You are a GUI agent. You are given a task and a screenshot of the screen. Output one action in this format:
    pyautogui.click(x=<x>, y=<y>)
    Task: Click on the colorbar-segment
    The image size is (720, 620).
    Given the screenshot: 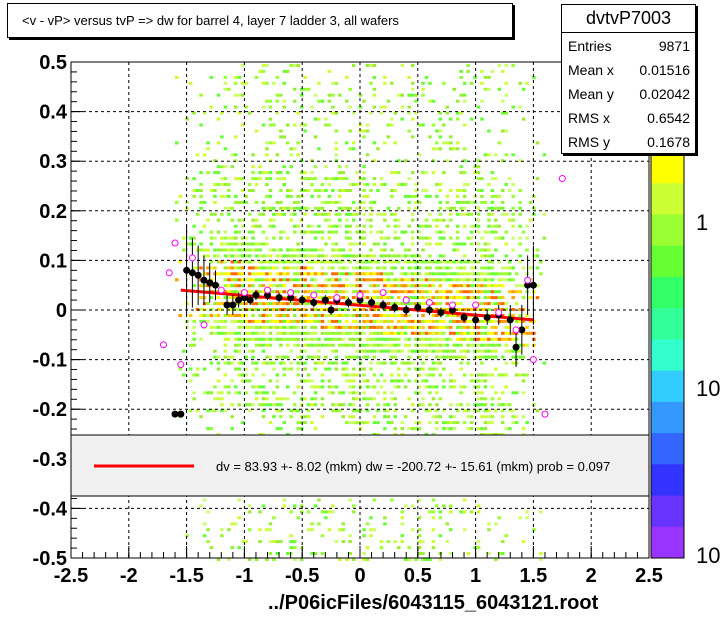 What is the action you would take?
    pyautogui.click(x=667, y=542)
    